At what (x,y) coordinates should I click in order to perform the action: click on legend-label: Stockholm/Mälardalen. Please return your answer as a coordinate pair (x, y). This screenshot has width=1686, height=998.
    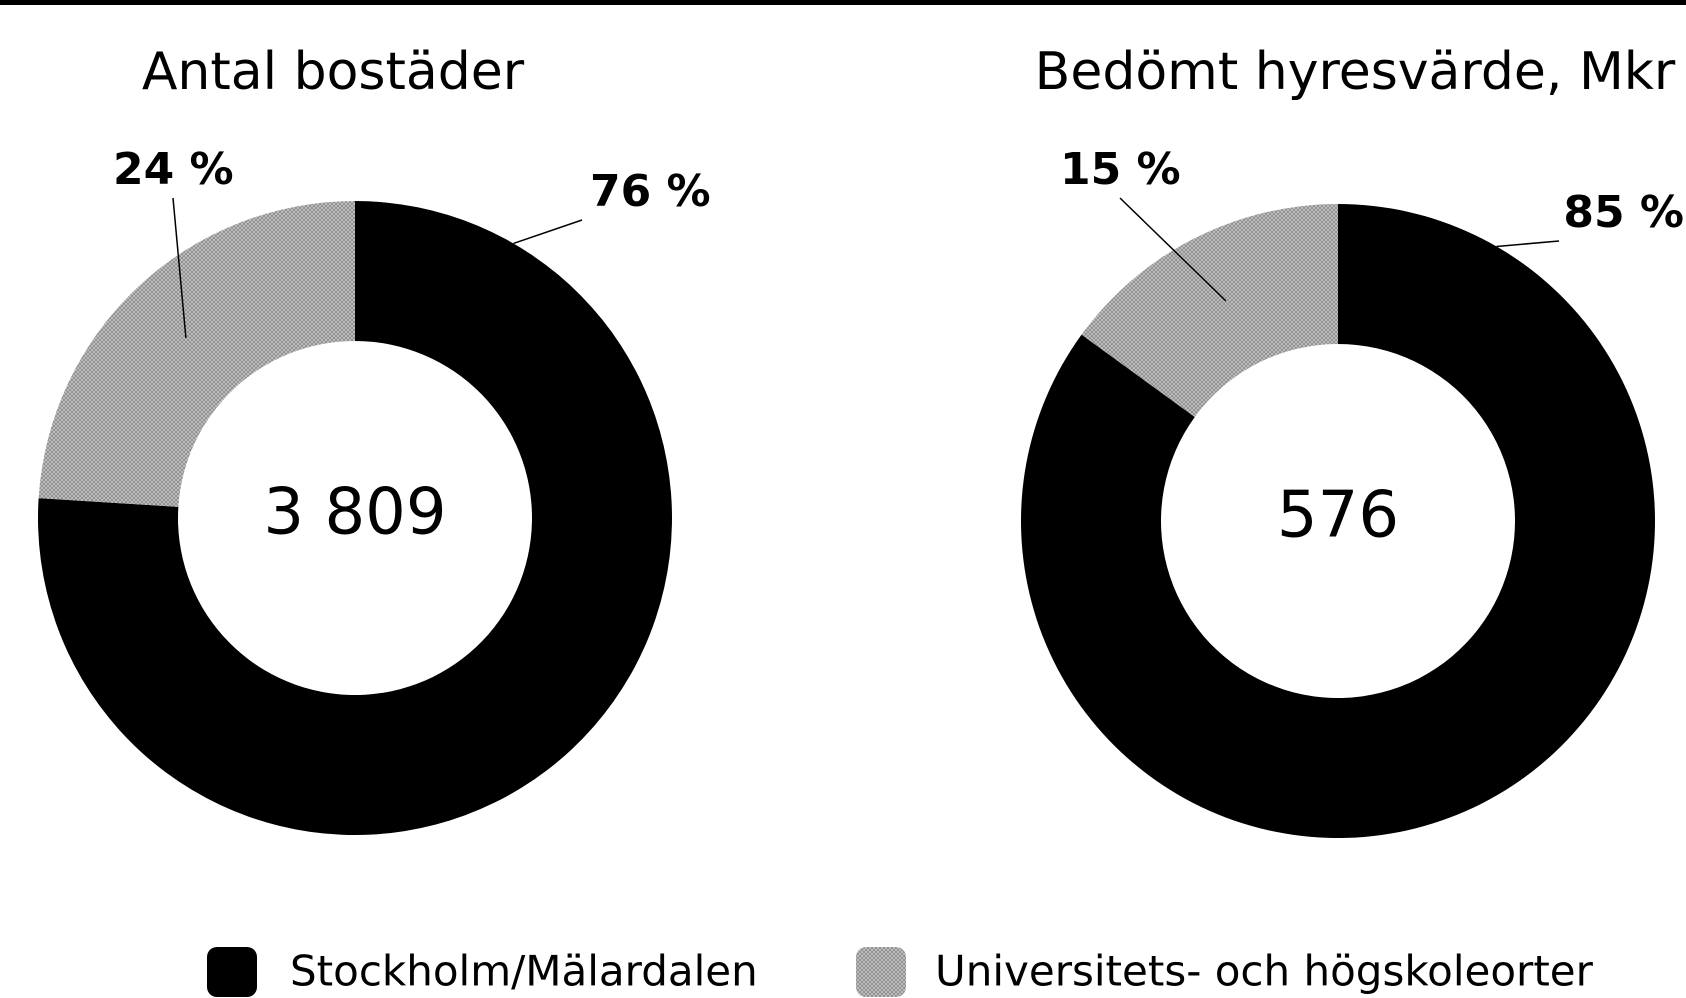
    Looking at the image, I should click on (524, 971).